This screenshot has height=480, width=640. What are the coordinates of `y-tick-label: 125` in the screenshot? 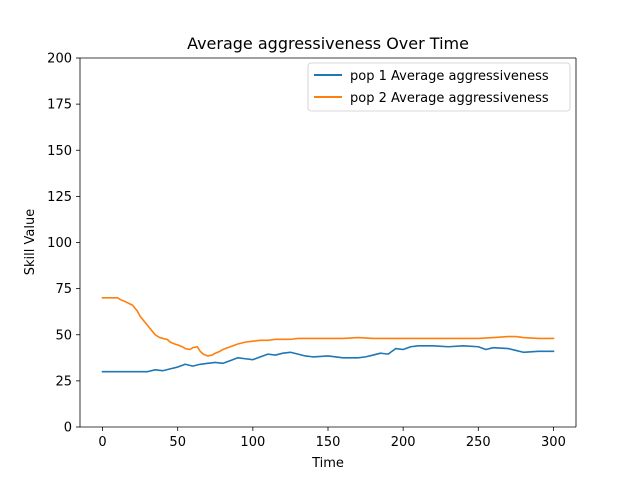 It's located at (59, 197).